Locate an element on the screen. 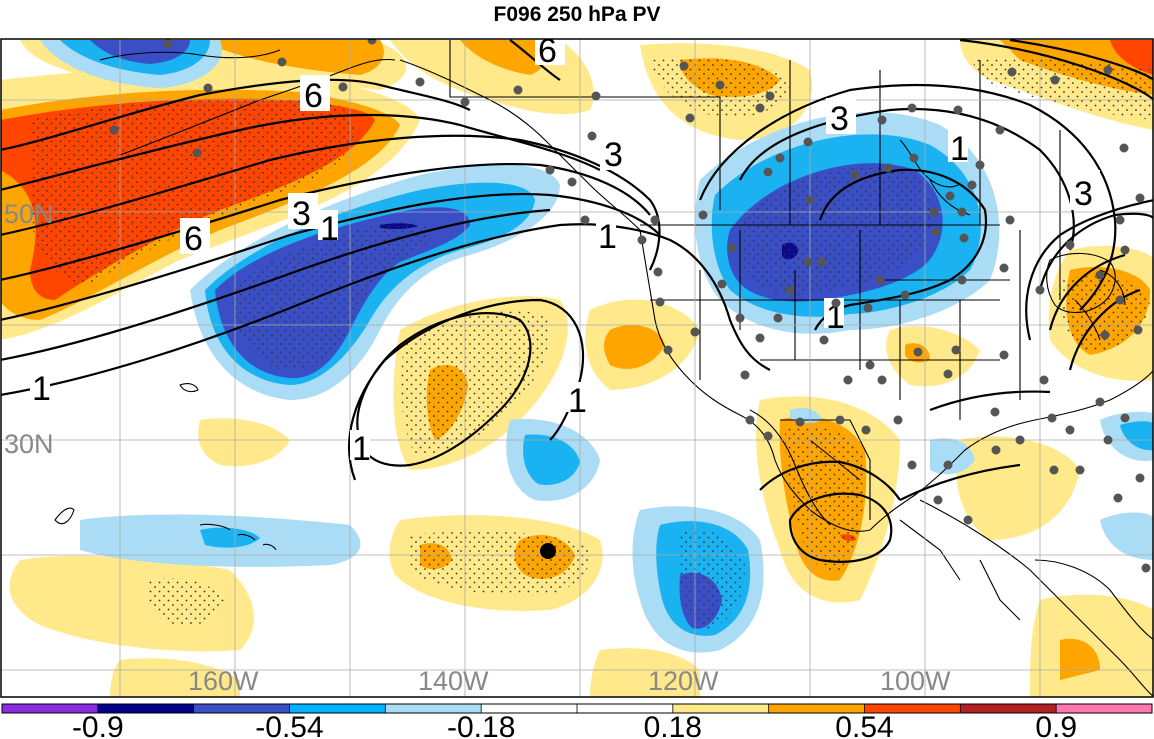 This screenshot has height=739, width=1154. contour-label: 6 is located at coordinates (193, 239).